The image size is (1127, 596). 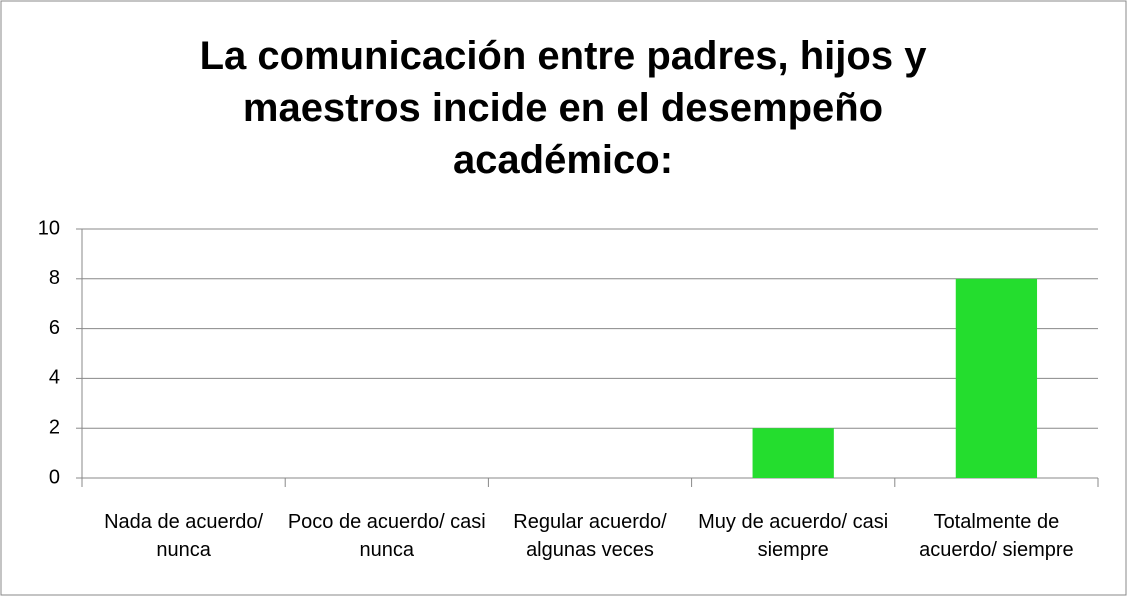 What do you see at coordinates (590, 536) in the screenshot?
I see `x-tick-label: Regular acuerdo/ algunas veces` at bounding box center [590, 536].